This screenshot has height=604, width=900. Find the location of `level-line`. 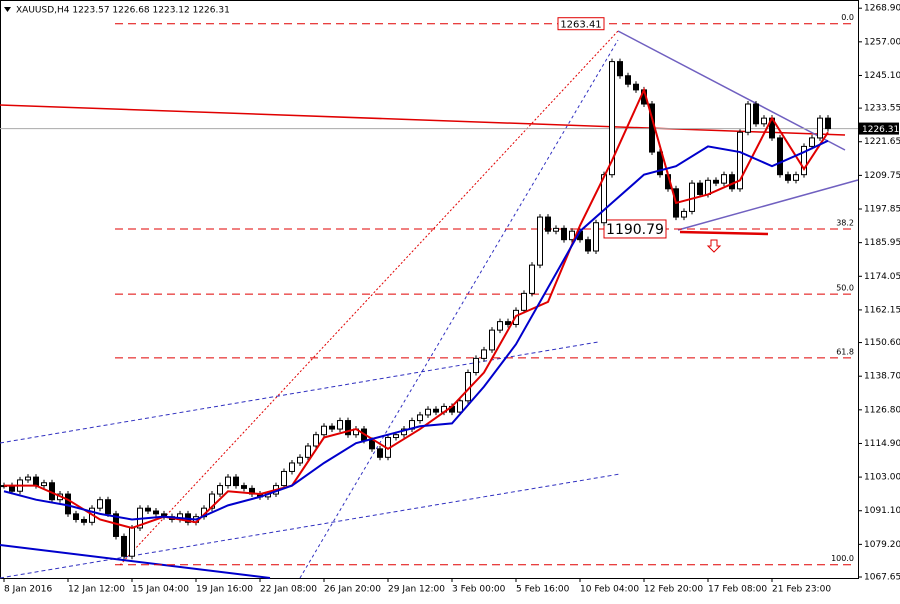

level-line is located at coordinates (724, 233).